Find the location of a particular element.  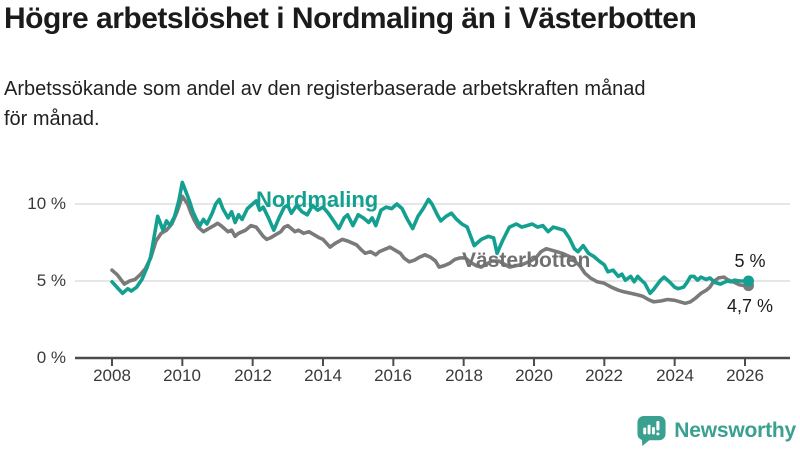

x-axis-label-2014: 2014 is located at coordinates (323, 375).